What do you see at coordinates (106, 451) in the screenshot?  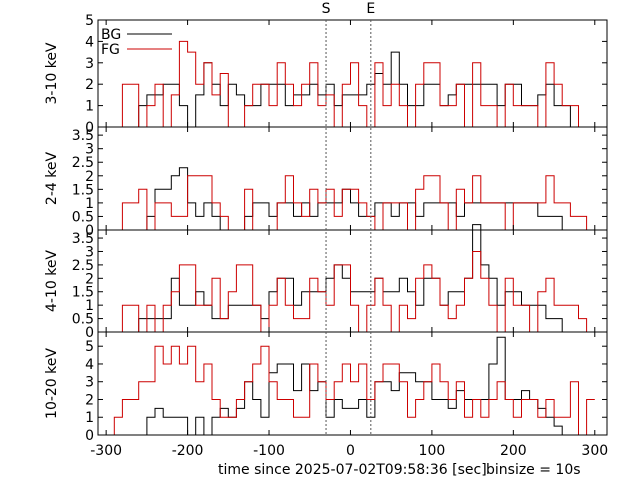 I see `x-tick-label: -300` at bounding box center [106, 451].